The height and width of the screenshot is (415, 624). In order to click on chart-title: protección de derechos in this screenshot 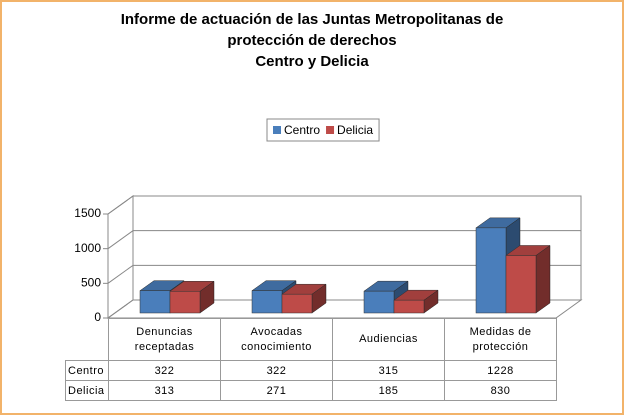, I will do `click(311, 40)`.